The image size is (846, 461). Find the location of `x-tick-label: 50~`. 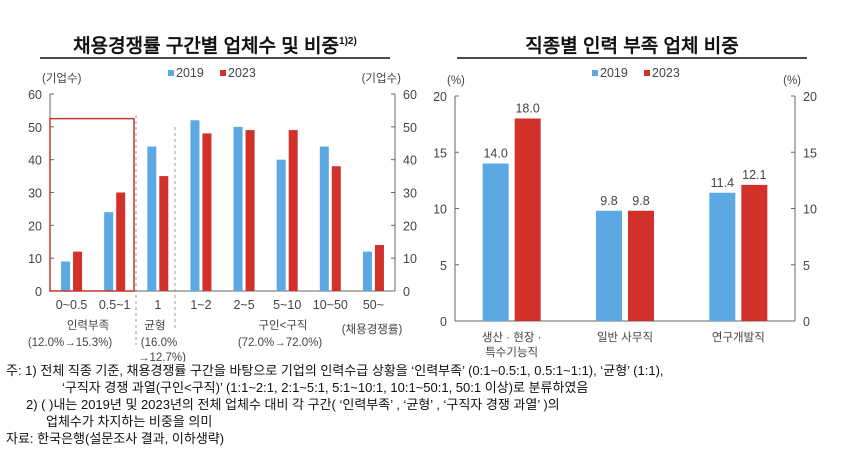

x-tick-label: 50~ is located at coordinates (373, 305).